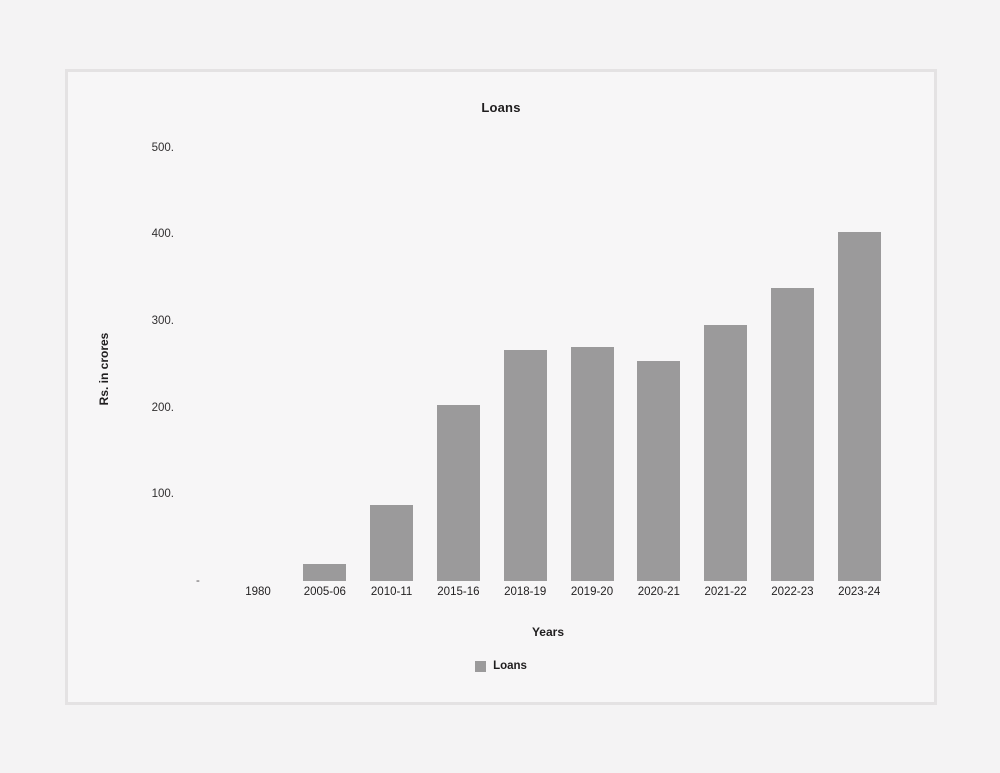 This screenshot has height=773, width=1000. I want to click on y-tick-label: 500., so click(162, 147).